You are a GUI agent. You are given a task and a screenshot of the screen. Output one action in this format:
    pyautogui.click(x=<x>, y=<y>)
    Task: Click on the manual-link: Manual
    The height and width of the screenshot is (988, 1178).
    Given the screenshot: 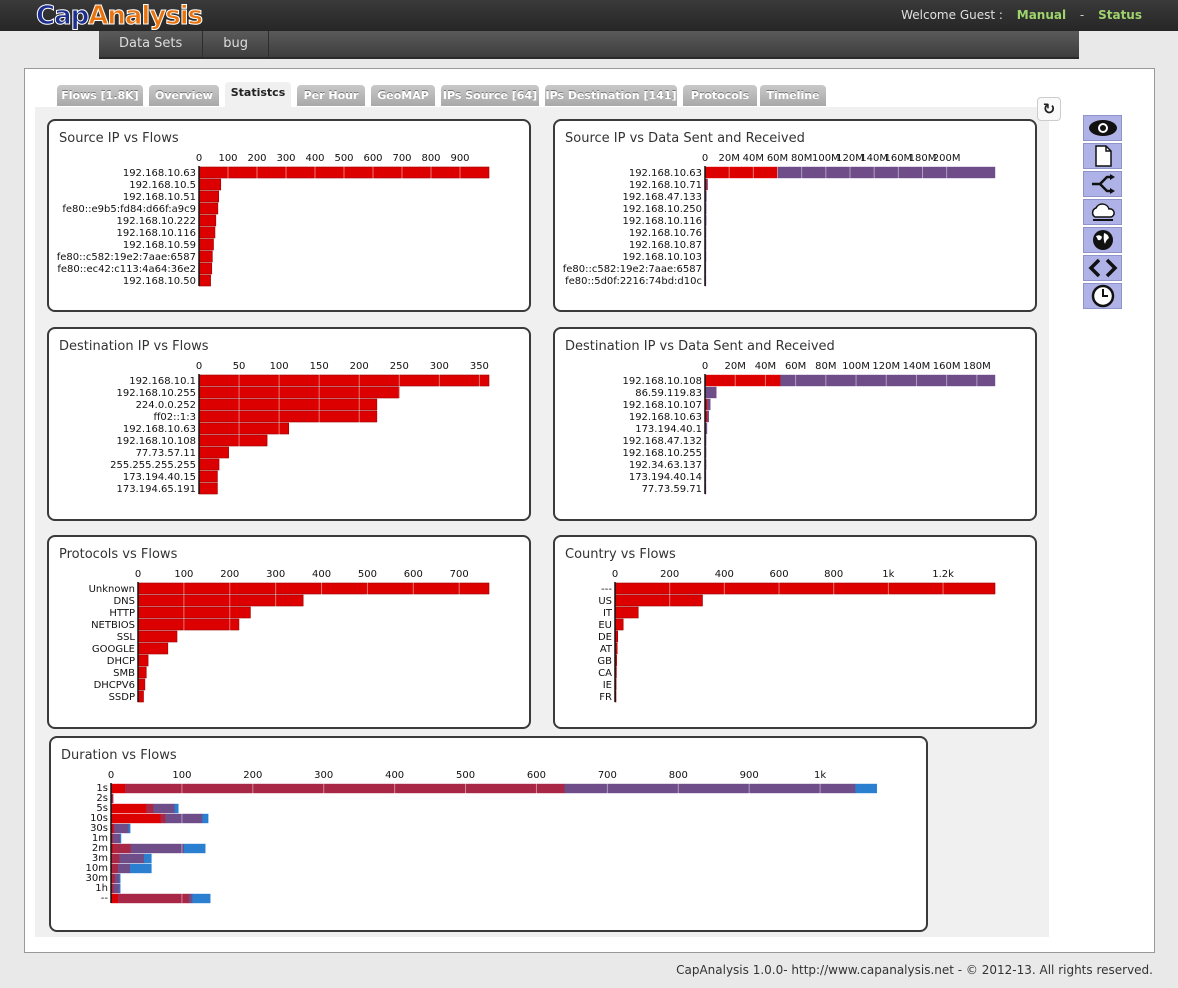 What is the action you would take?
    pyautogui.click(x=1041, y=15)
    